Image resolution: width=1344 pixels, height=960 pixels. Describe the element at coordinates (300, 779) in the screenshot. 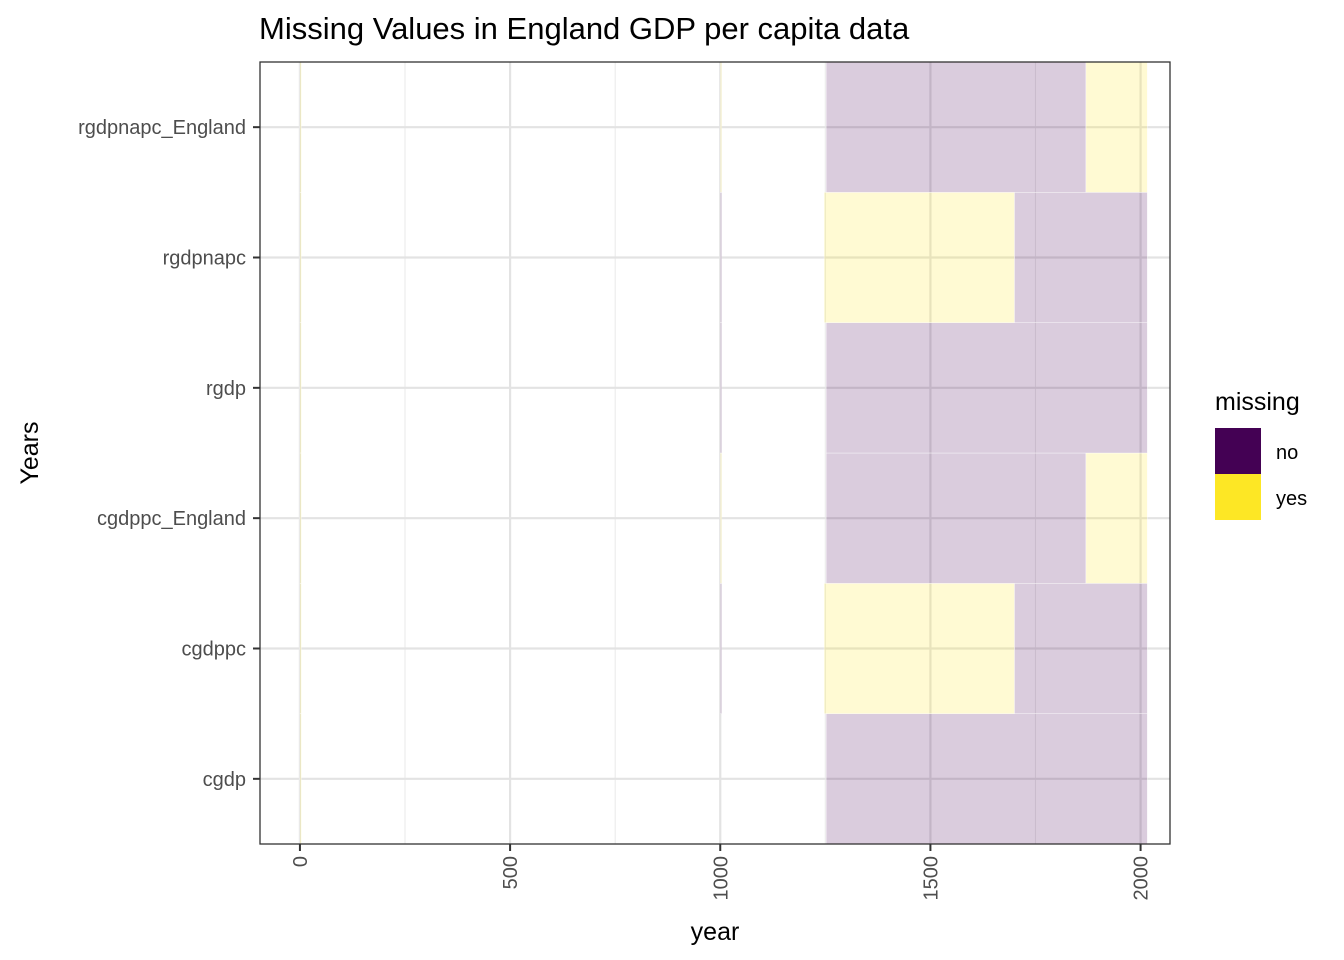

I see `tile-cgdp-yes` at that location.